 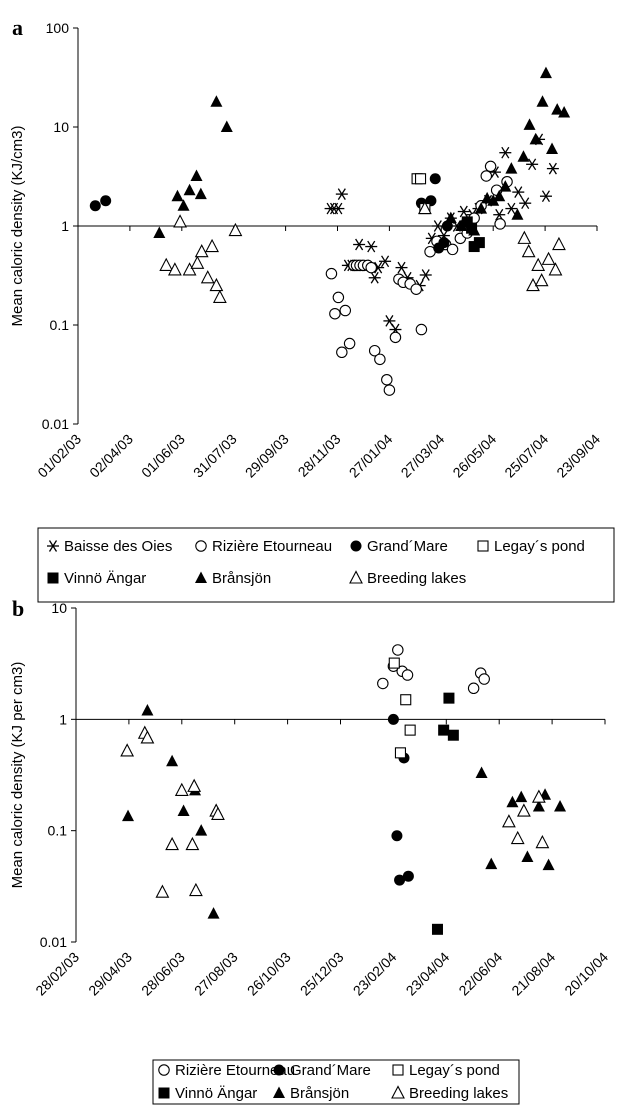 What do you see at coordinates (18, 608) in the screenshot?
I see `panel-label: b` at bounding box center [18, 608].